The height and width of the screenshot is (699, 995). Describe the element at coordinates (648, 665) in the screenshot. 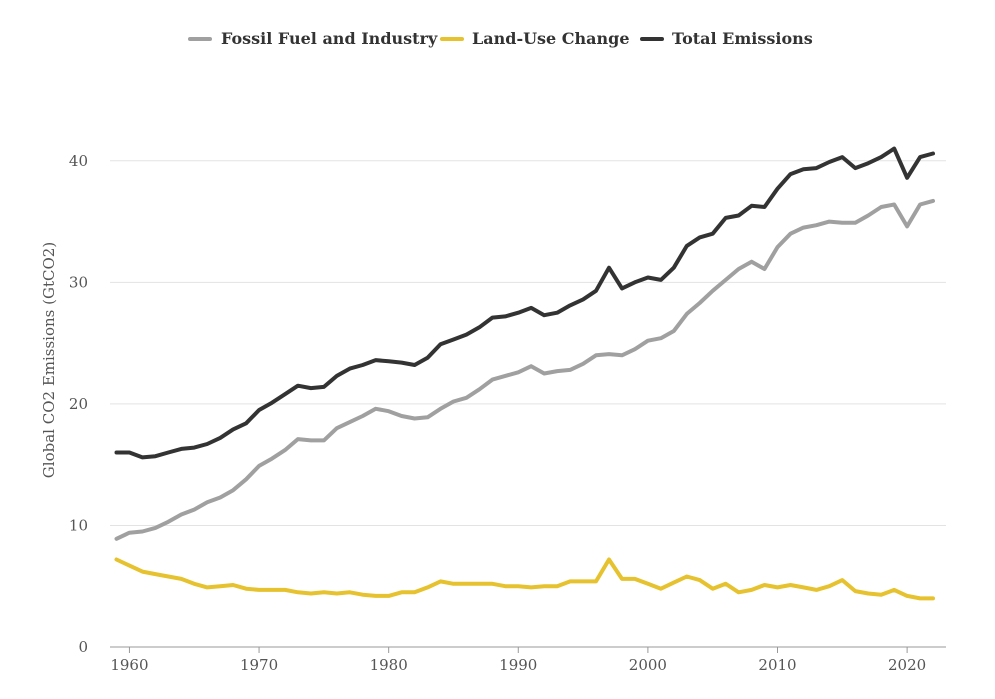

I see `x-tick-label: 2000` at that location.